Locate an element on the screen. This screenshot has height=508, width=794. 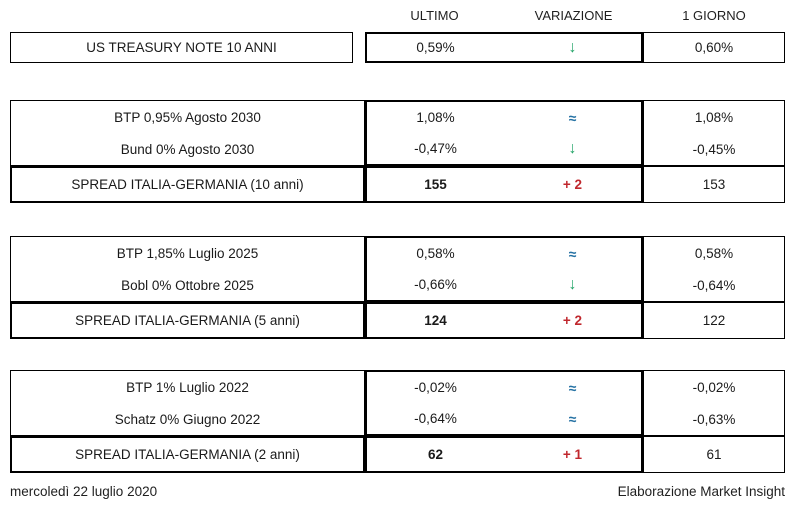
treasury-ultimo-value: 0,59% is located at coordinates (435, 47).